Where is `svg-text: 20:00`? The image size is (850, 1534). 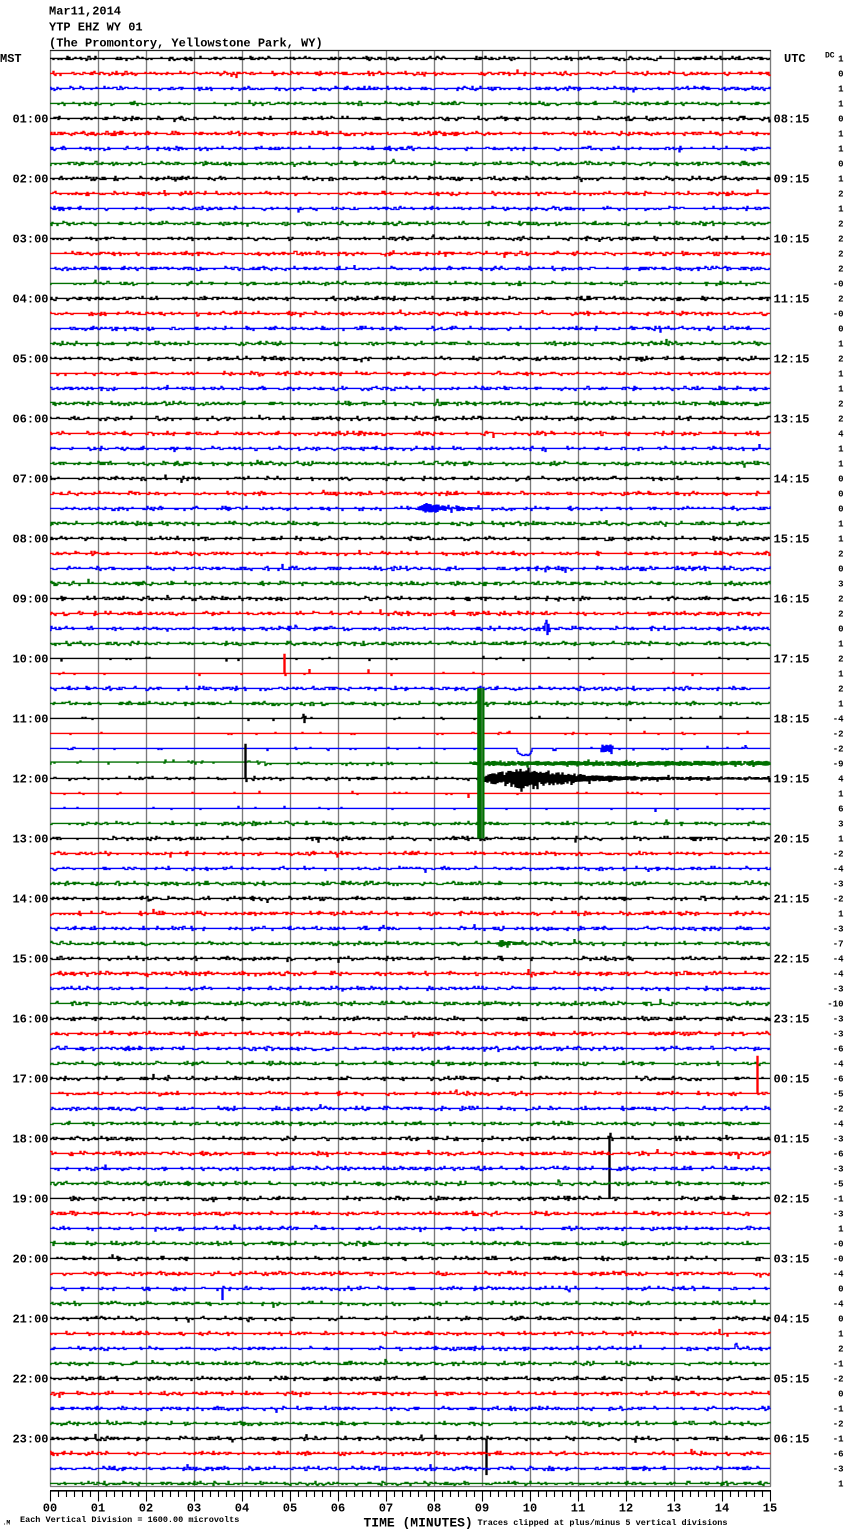 svg-text: 20:00 is located at coordinates (30, 1260).